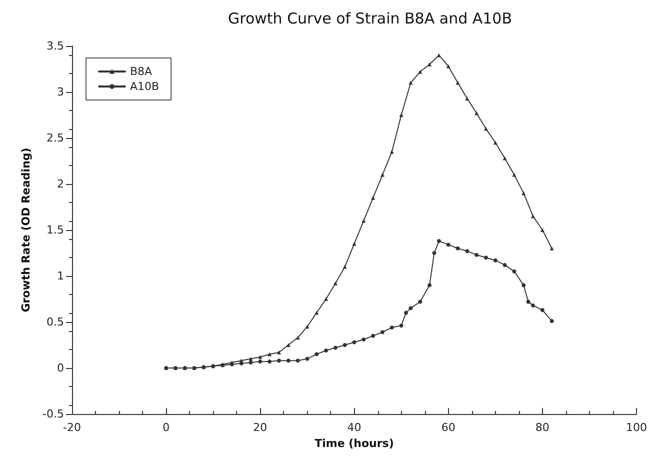 The width and height of the screenshot is (650, 459). I want to click on legend-label: B8A, so click(141, 71).